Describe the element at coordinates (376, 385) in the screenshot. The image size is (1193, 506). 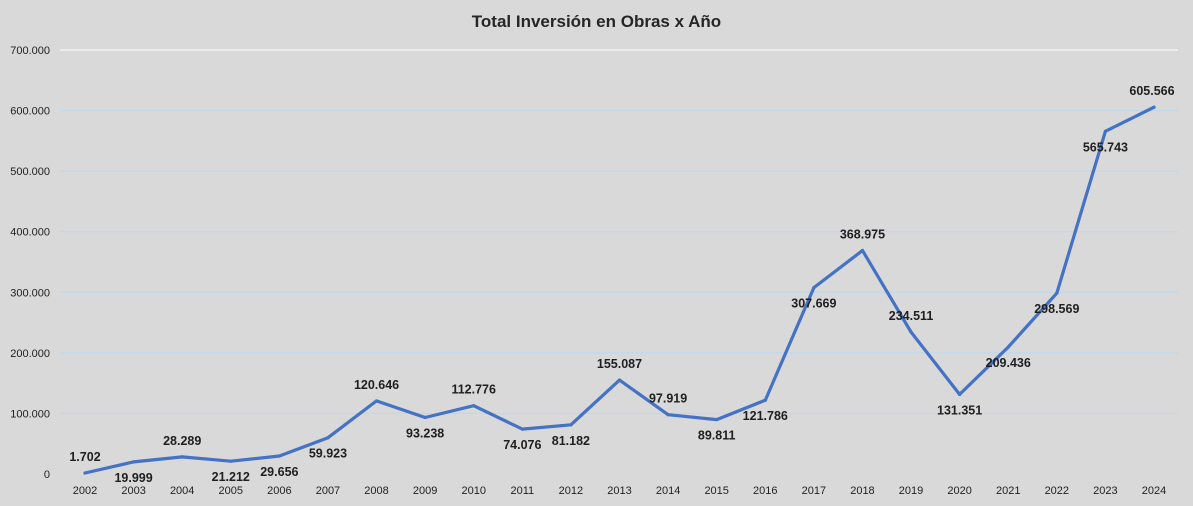
I see `data-label: 120.646` at that location.